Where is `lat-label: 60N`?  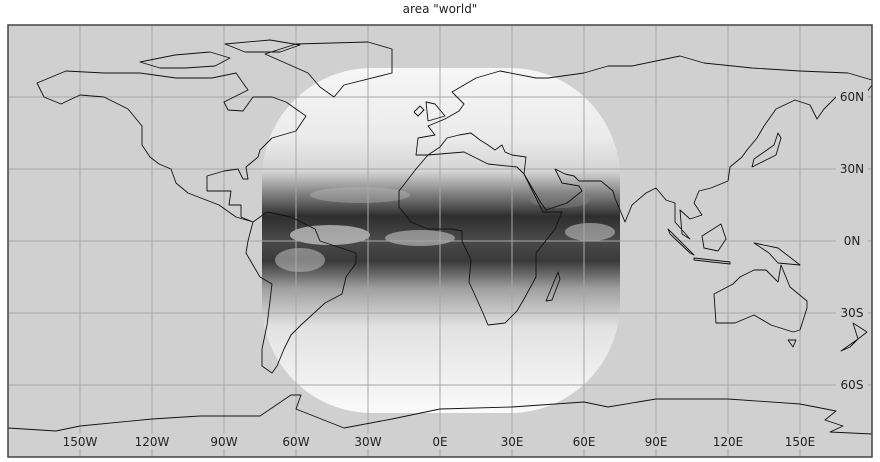 lat-label: 60N is located at coordinates (852, 97).